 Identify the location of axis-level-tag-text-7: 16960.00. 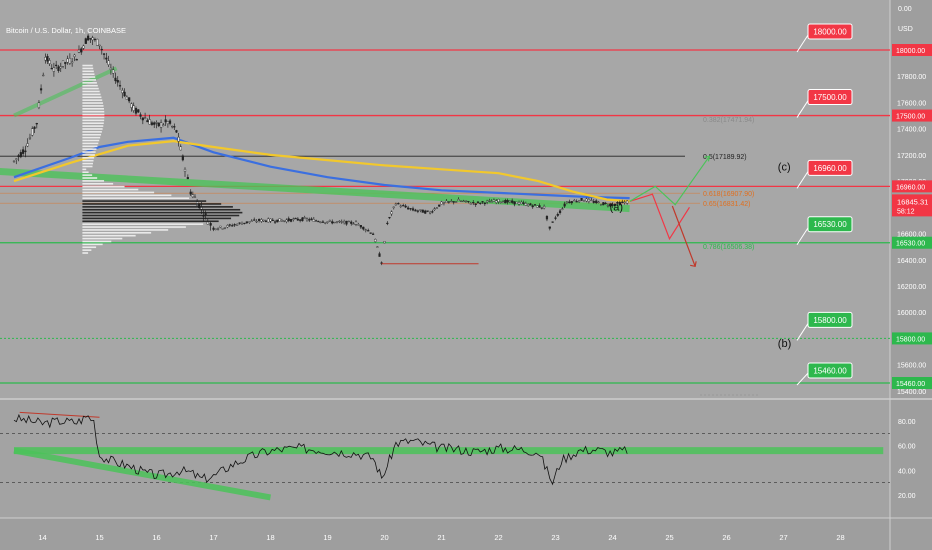
(910, 187).